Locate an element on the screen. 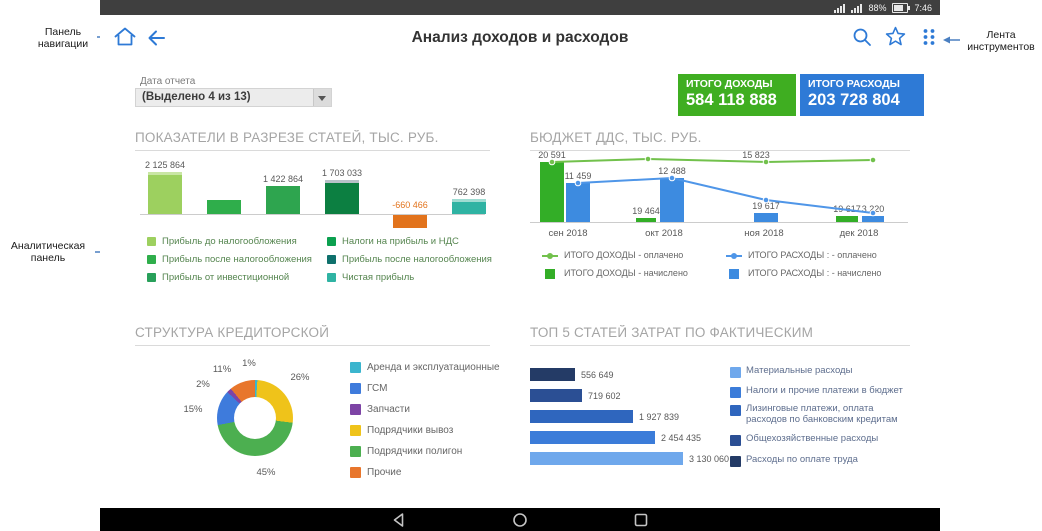 This screenshot has width=1042, height=531. legend-label: Подрядчики вывоз is located at coordinates (410, 430).